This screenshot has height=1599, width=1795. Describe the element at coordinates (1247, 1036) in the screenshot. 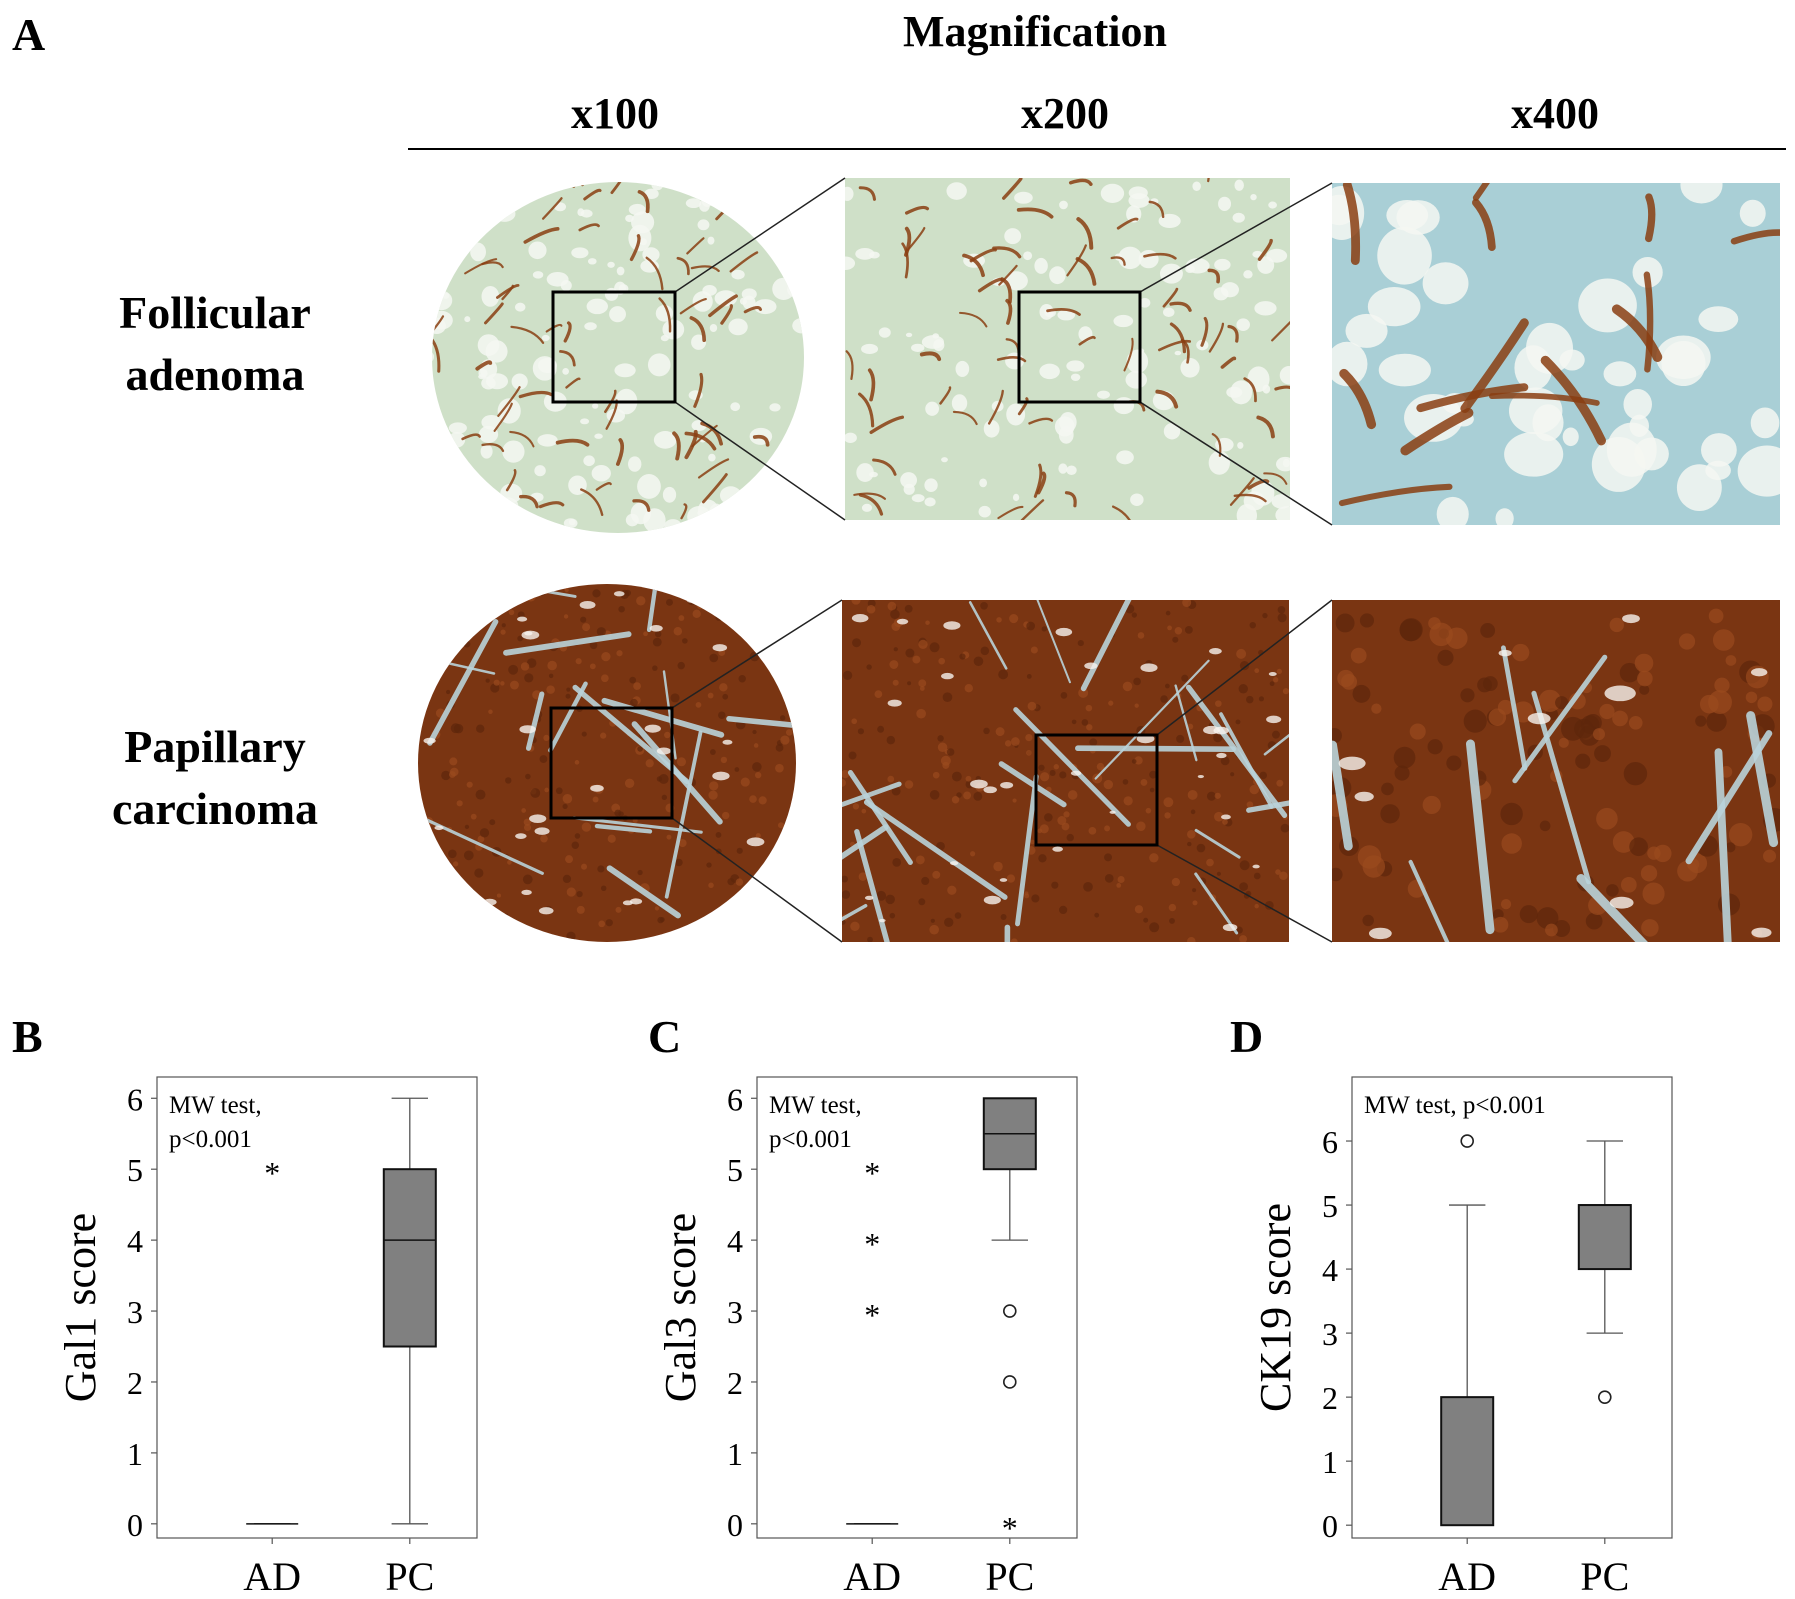

I see `panel-letter-d: D` at that location.